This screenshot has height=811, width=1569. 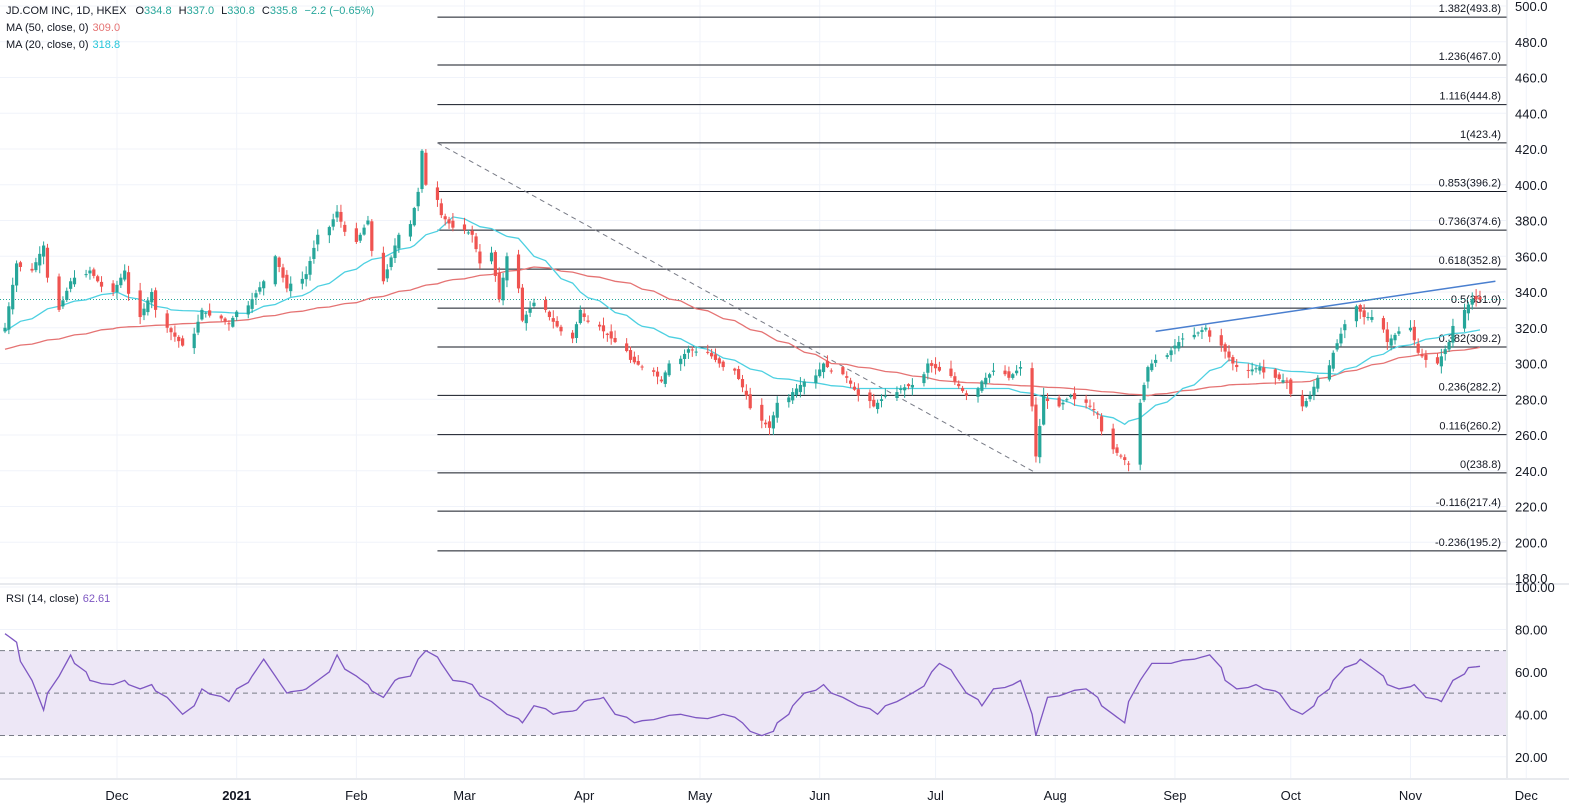 I want to click on high-label: H, so click(x=182, y=11).